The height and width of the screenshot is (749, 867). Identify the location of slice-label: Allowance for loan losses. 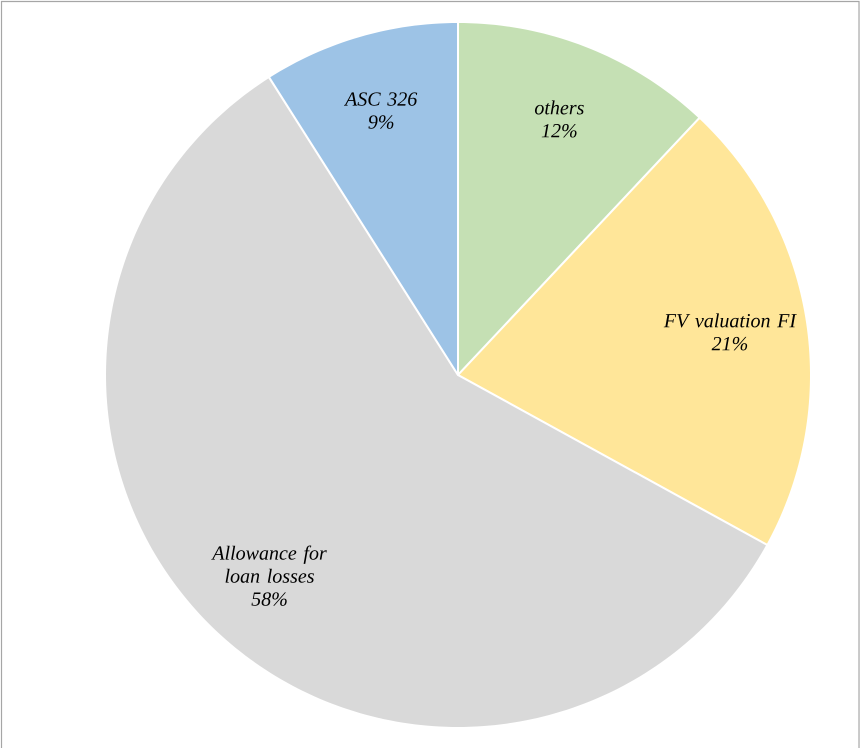
(269, 565).